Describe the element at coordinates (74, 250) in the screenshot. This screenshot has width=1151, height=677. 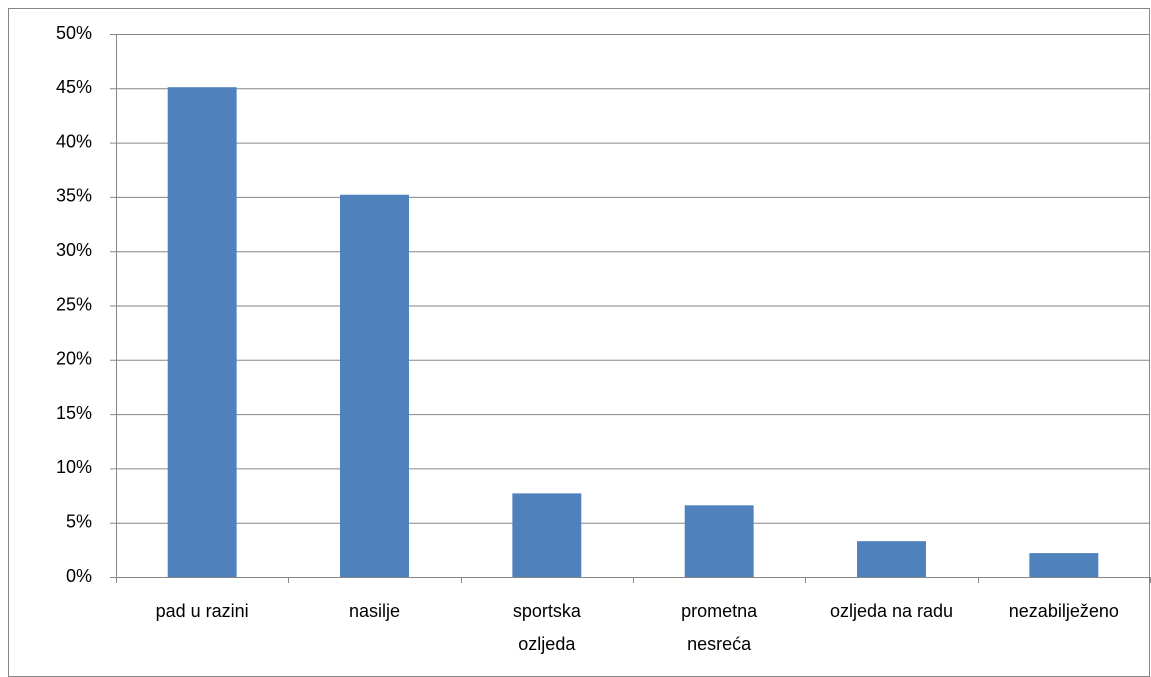
I see `y-tick-label: 30%` at that location.